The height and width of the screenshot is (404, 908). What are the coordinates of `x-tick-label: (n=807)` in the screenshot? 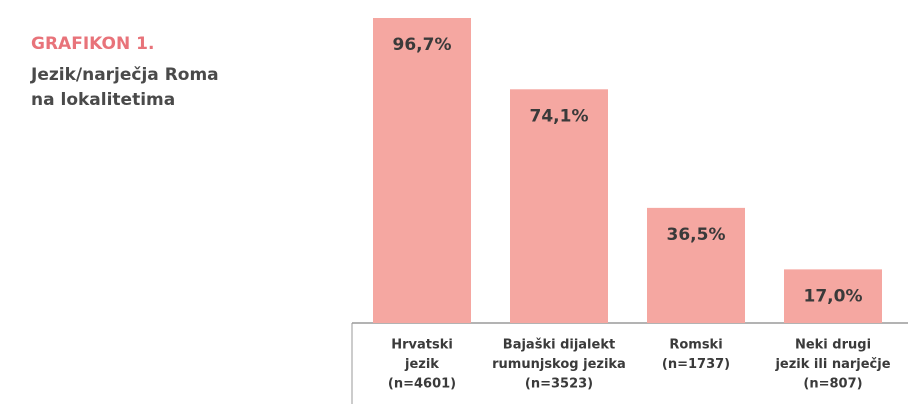 It's located at (832, 384).